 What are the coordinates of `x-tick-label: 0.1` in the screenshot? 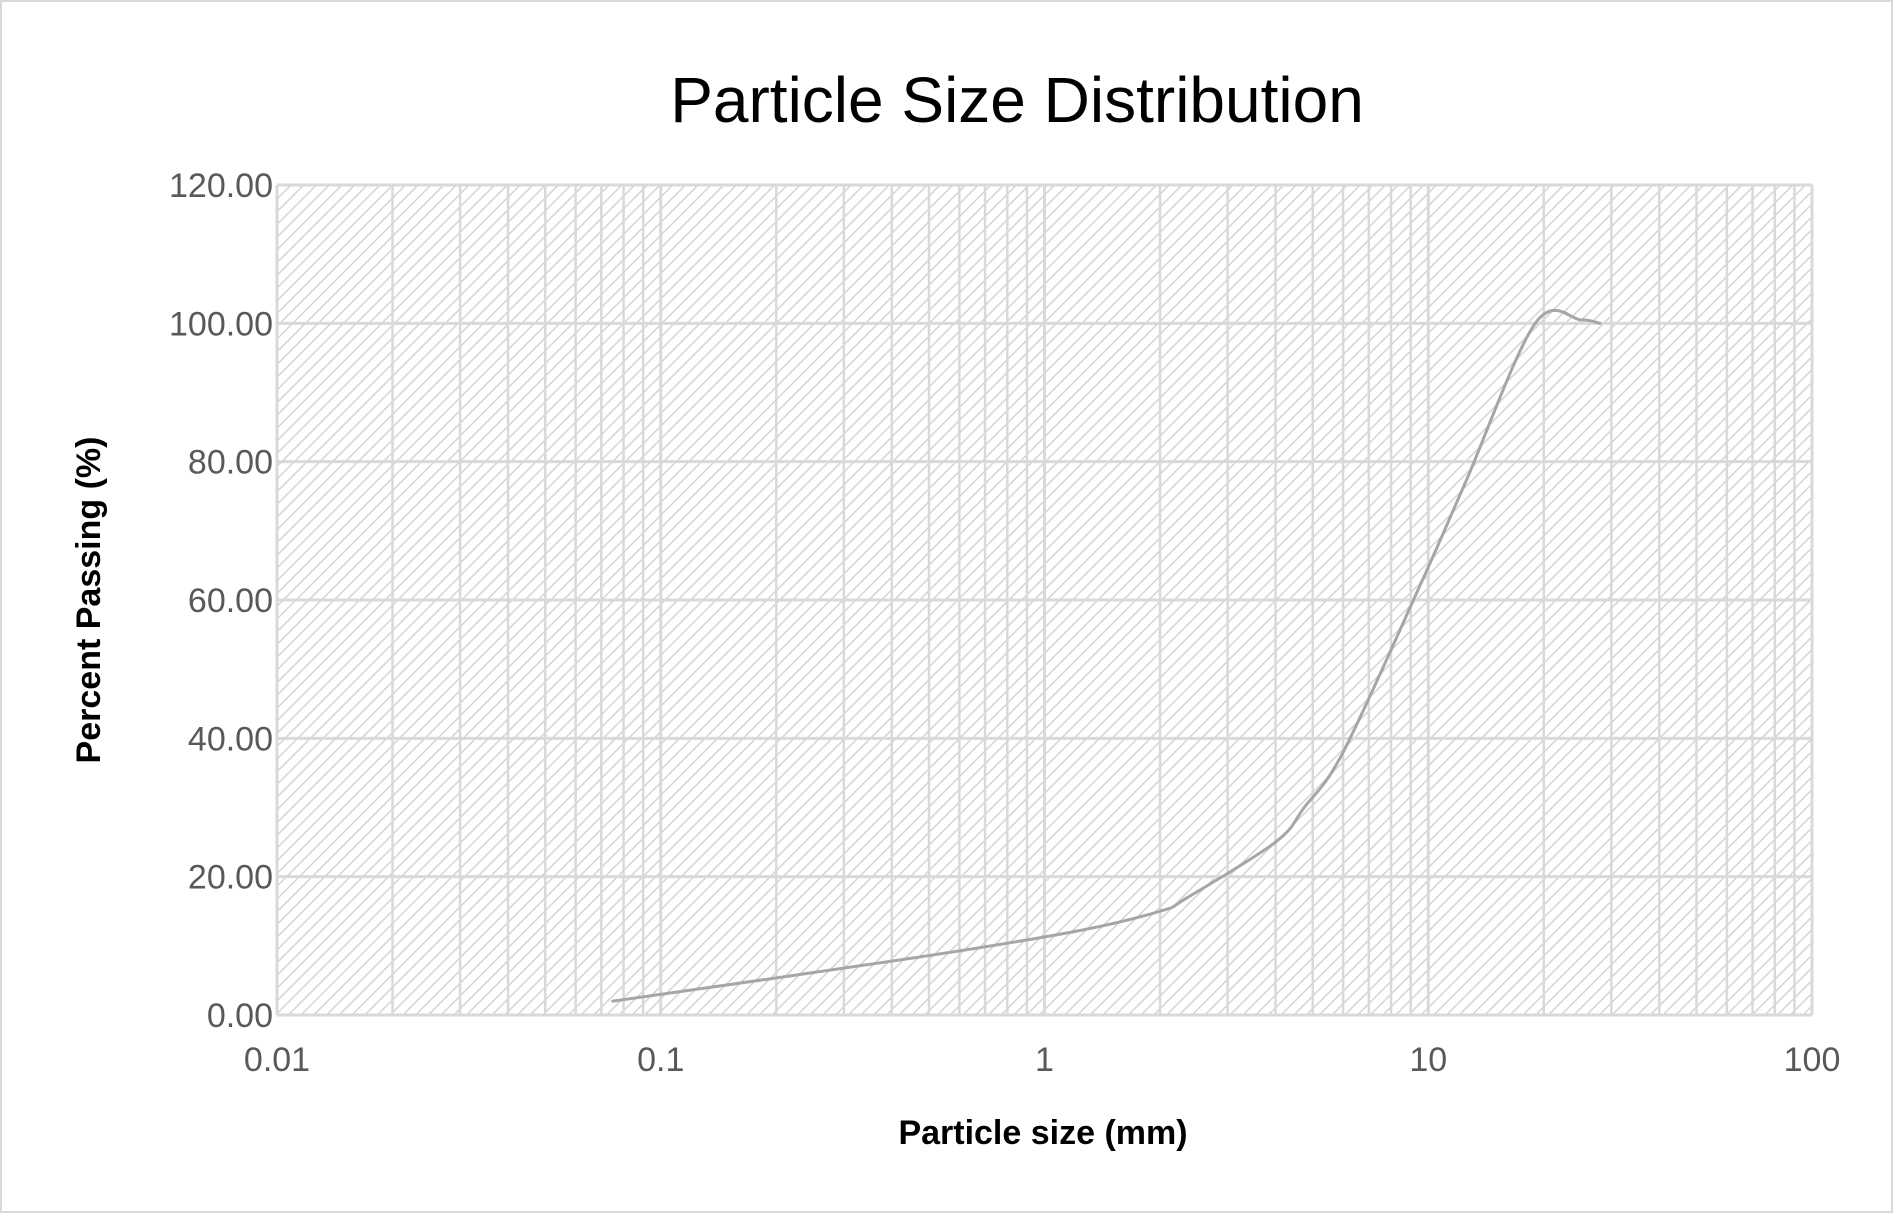 It's located at (660, 1060).